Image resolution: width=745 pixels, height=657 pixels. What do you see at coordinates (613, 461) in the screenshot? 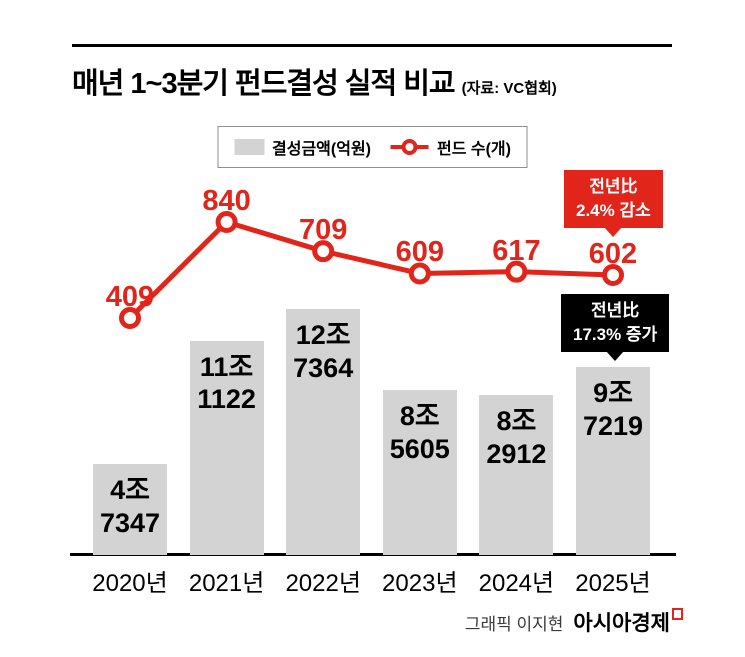
I see `bar-2025년` at bounding box center [613, 461].